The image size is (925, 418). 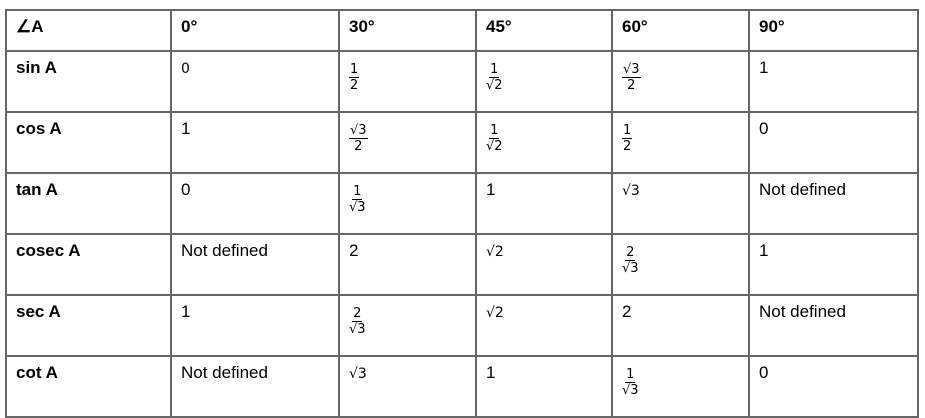 What do you see at coordinates (462, 81) in the screenshot?
I see `table-row: sin A 0 1 2 1 √2 √3 2 1` at bounding box center [462, 81].